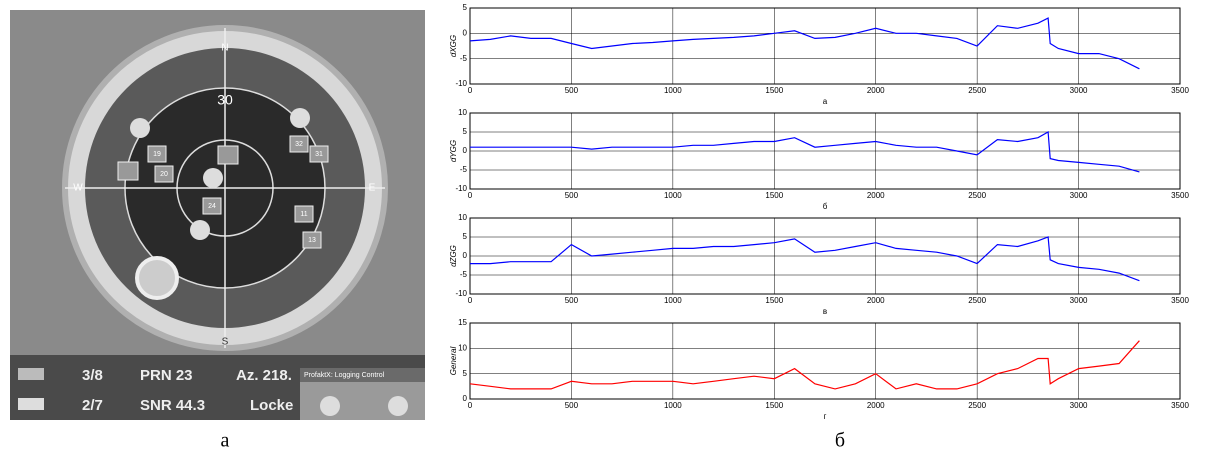 The width and height of the screenshot is (1211, 456). Describe the element at coordinates (157, 154) in the screenshot. I see `sat-number: 19` at that location.